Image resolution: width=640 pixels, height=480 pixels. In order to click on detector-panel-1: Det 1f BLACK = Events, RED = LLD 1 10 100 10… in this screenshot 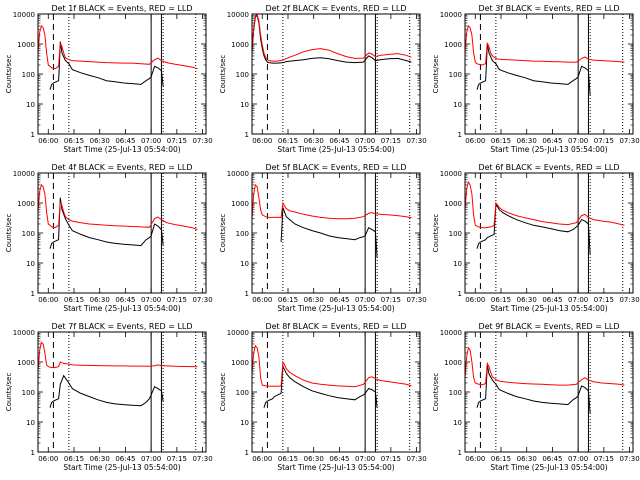, I will do `click(109, 79)`.